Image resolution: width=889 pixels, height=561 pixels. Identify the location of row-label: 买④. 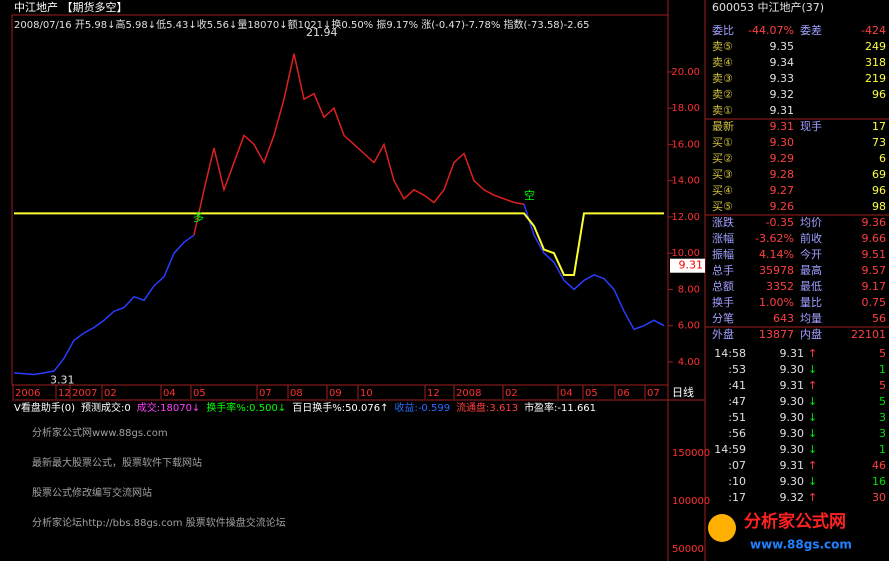
(722, 190).